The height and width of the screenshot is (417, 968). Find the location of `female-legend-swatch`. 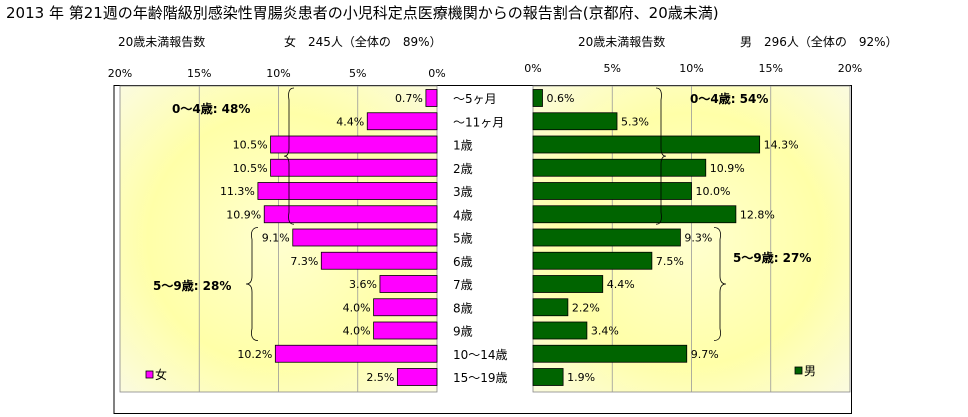

female-legend-swatch is located at coordinates (149, 374).